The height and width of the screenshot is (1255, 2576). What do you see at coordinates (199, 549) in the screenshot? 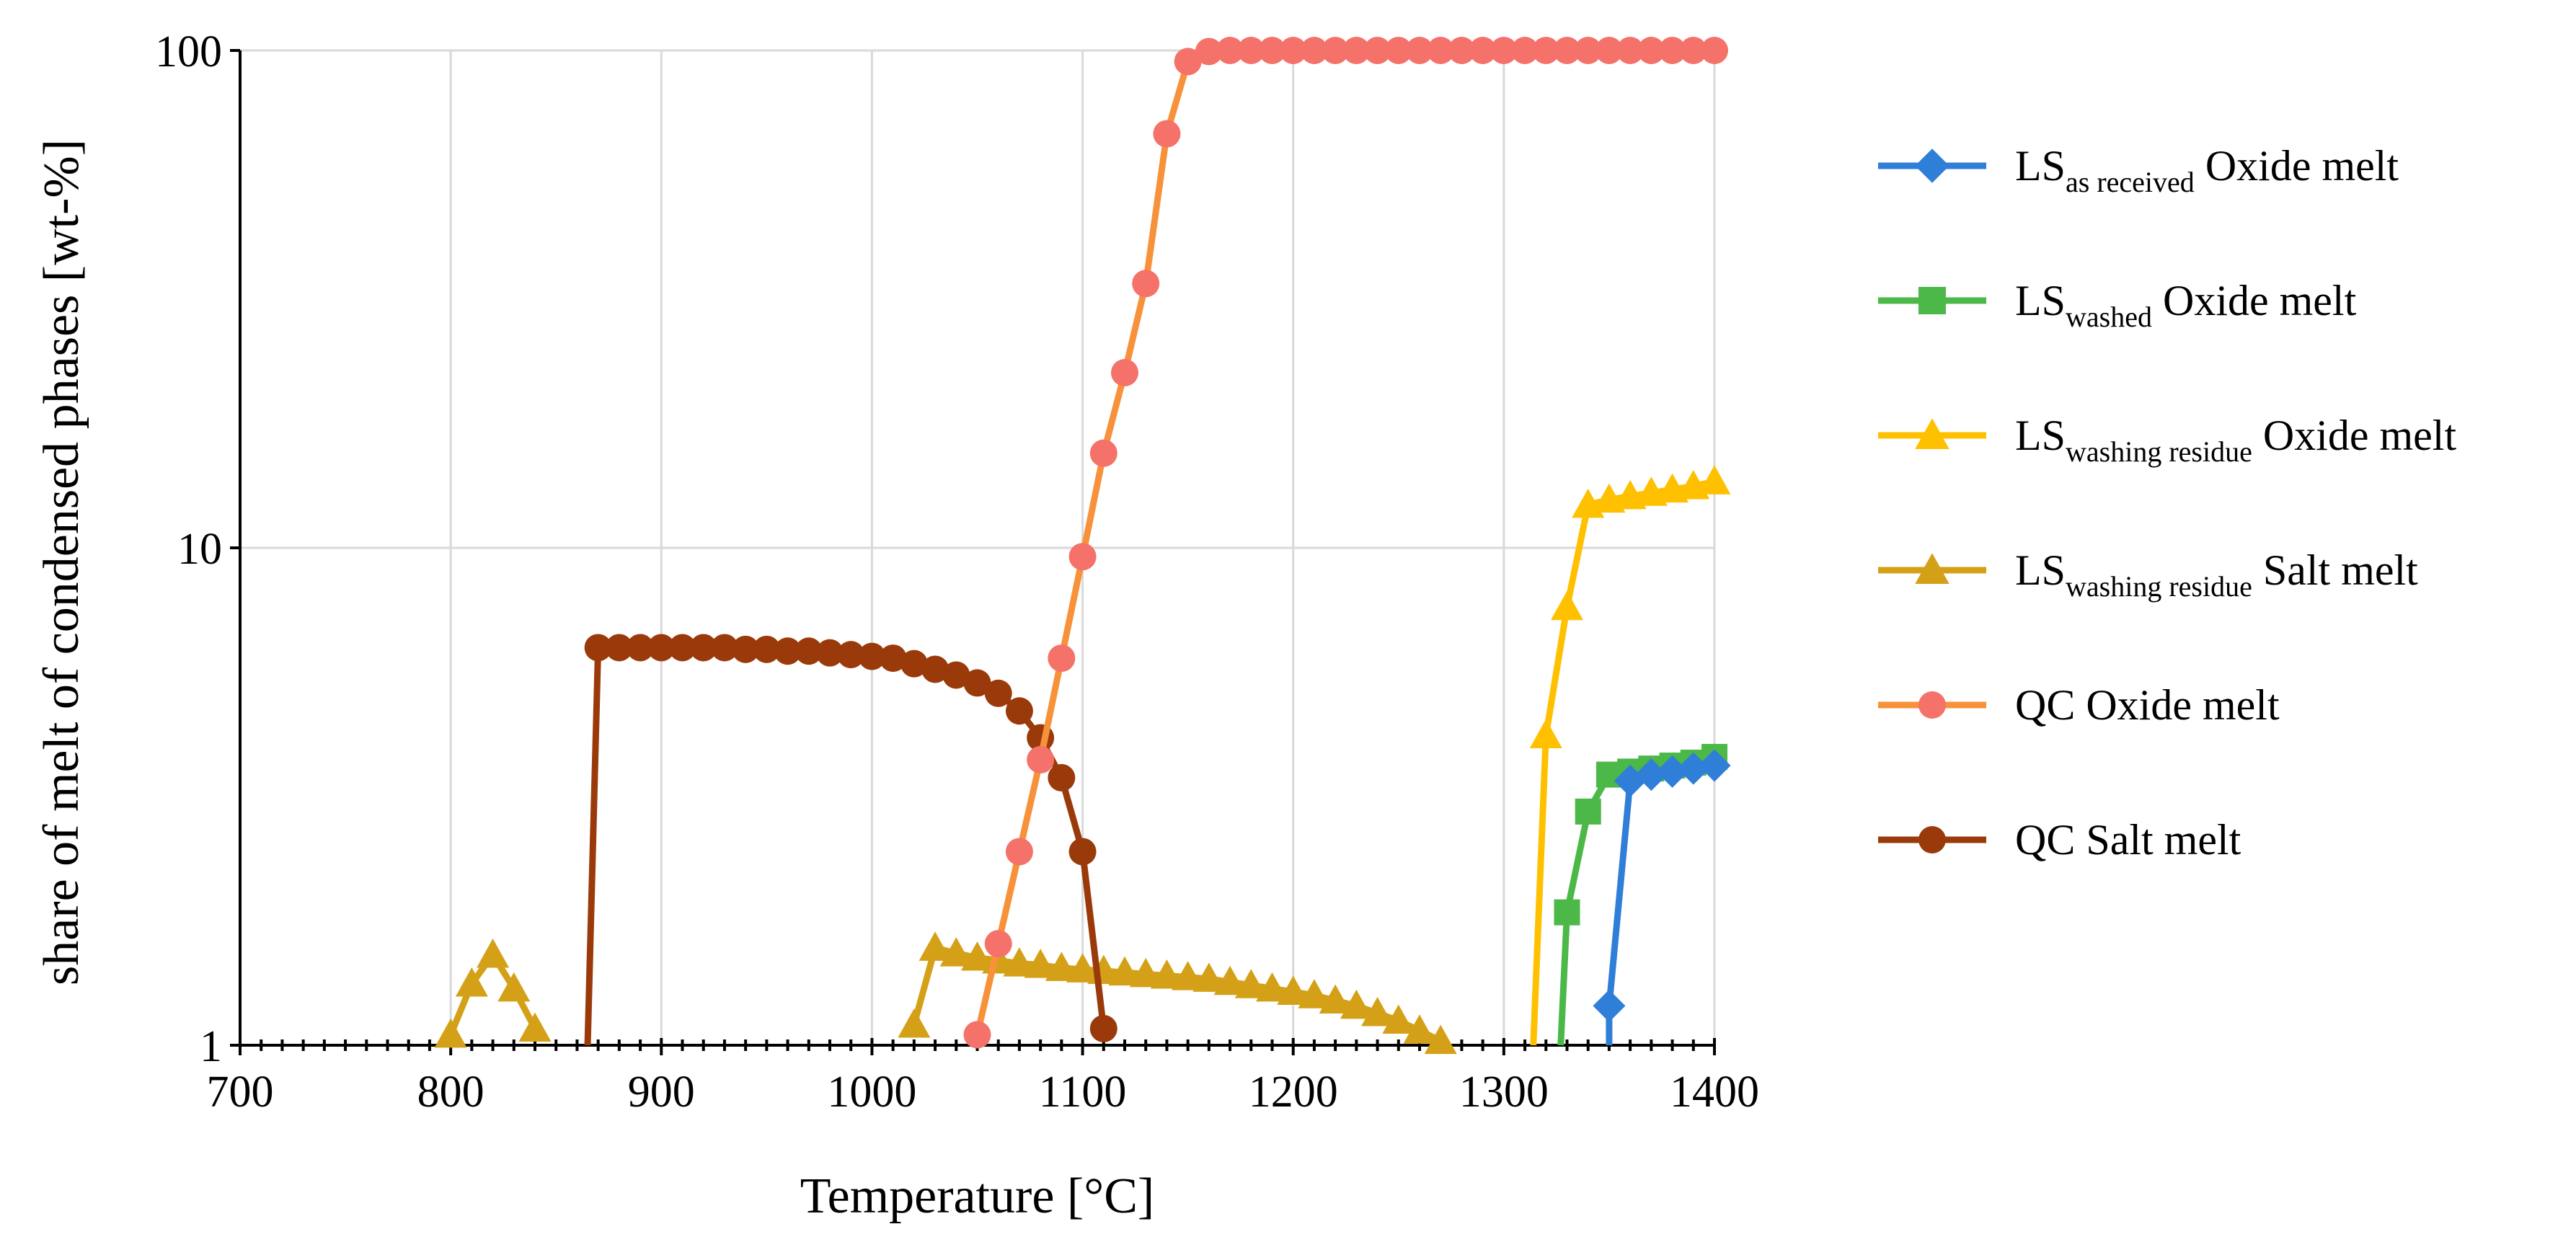
I see `y-tick-label: 10` at bounding box center [199, 549].